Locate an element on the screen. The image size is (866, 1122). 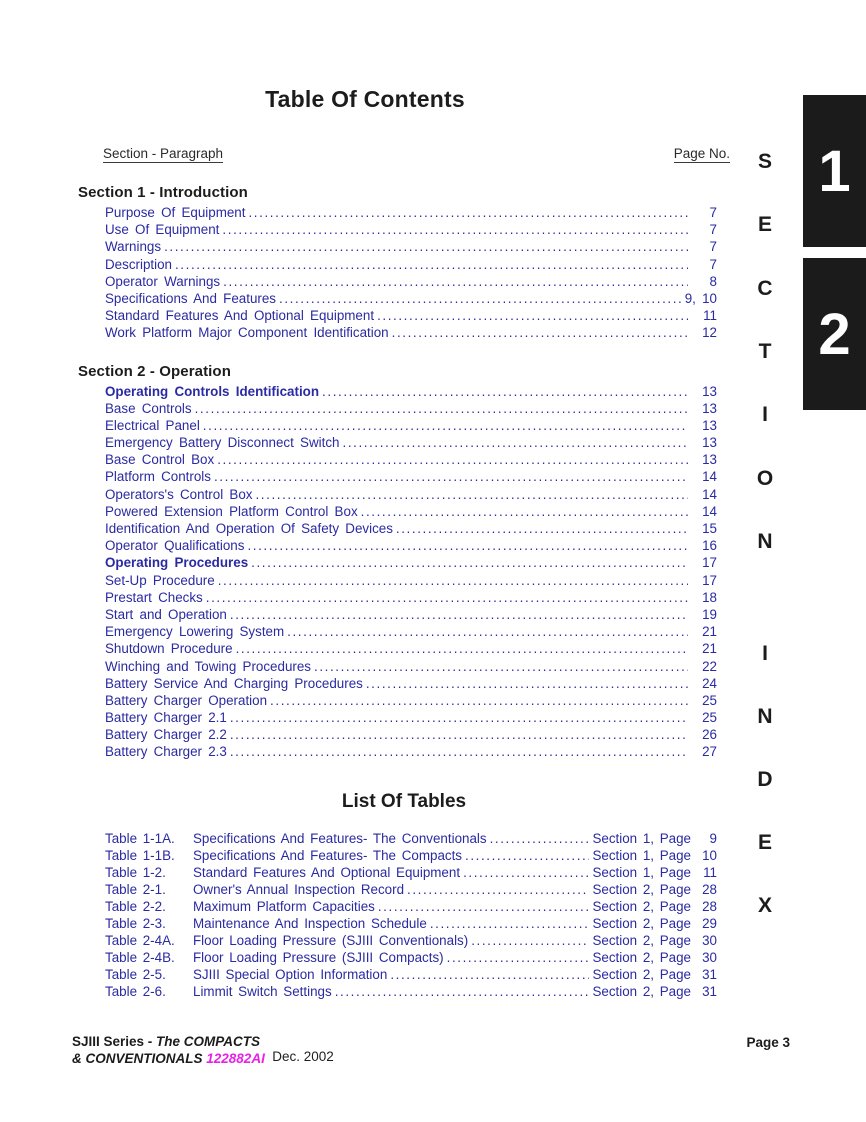
toc-entry-label: Operator Qualifications is located at coordinates (175, 546).